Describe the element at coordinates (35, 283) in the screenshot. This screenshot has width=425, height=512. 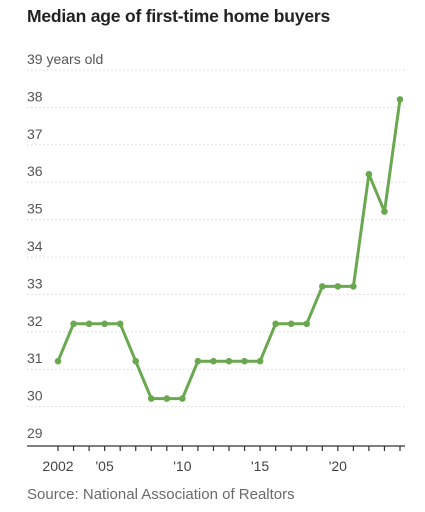
I see `y-tick-label: 33` at that location.